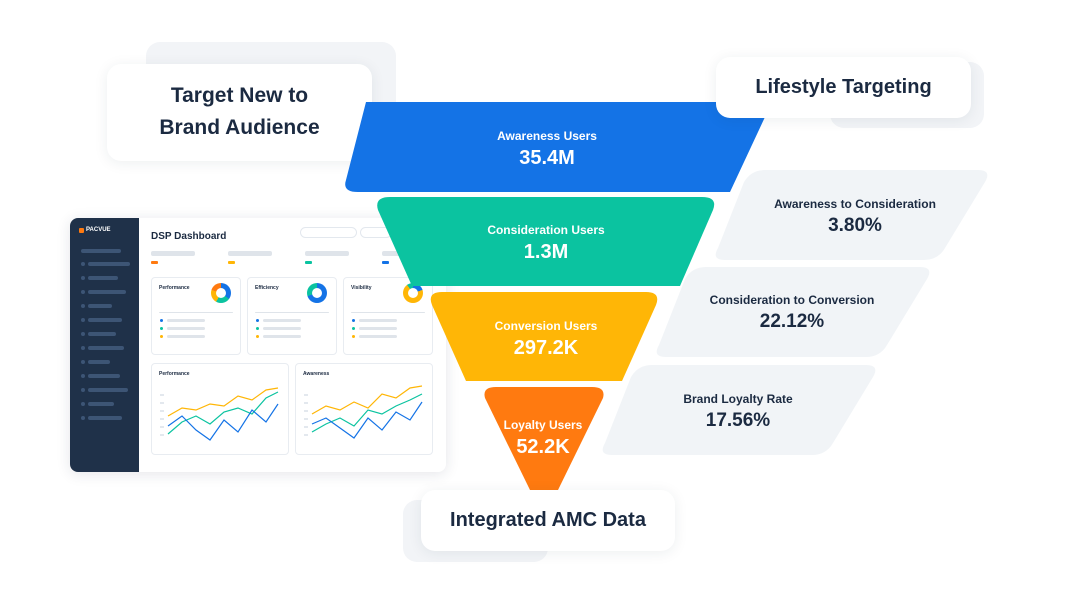  What do you see at coordinates (308, 262) in the screenshot?
I see `kpi-accent-teal` at bounding box center [308, 262].